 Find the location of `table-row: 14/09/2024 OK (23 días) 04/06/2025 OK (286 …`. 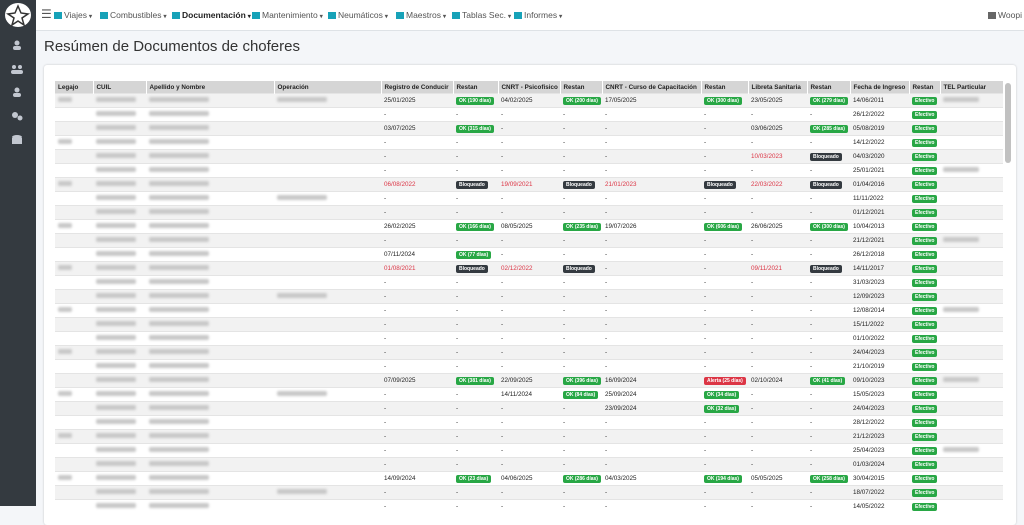

table-row: 14/09/2024 OK (23 días) 04/06/2025 OK (286 … is located at coordinates (529, 478).